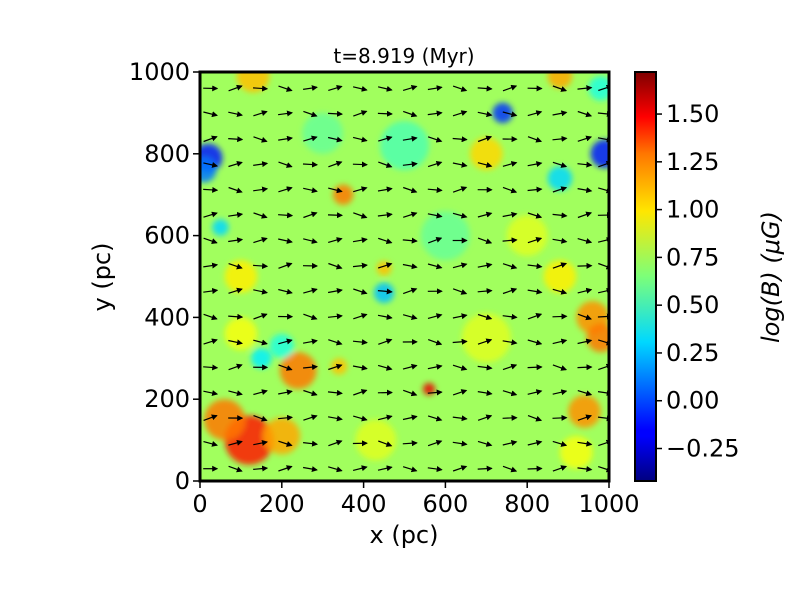 The width and height of the screenshot is (800, 600). What do you see at coordinates (167, 236) in the screenshot?
I see `y-tick-label: 600` at bounding box center [167, 236].